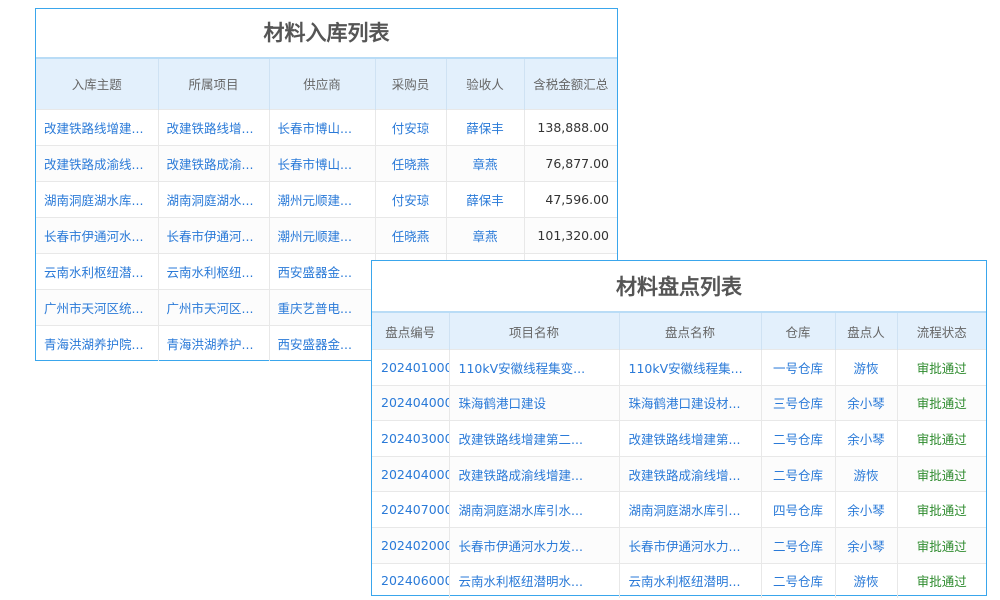 This screenshot has width=1000, height=600. I want to click on column-header: 所属项目, so click(214, 83).